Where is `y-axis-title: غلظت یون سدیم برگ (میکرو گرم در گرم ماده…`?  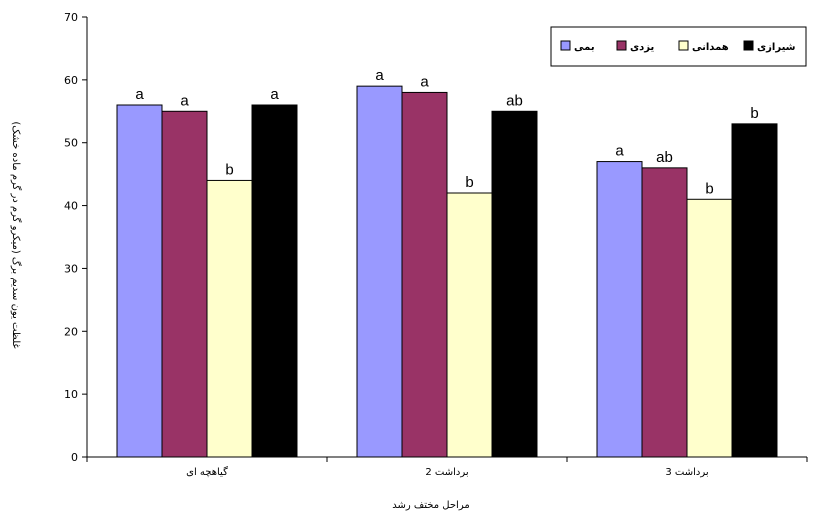
y-axis-title: غلظت یون سدیم برگ (میکرو گرم در گرم ماده… is located at coordinates (16, 234).